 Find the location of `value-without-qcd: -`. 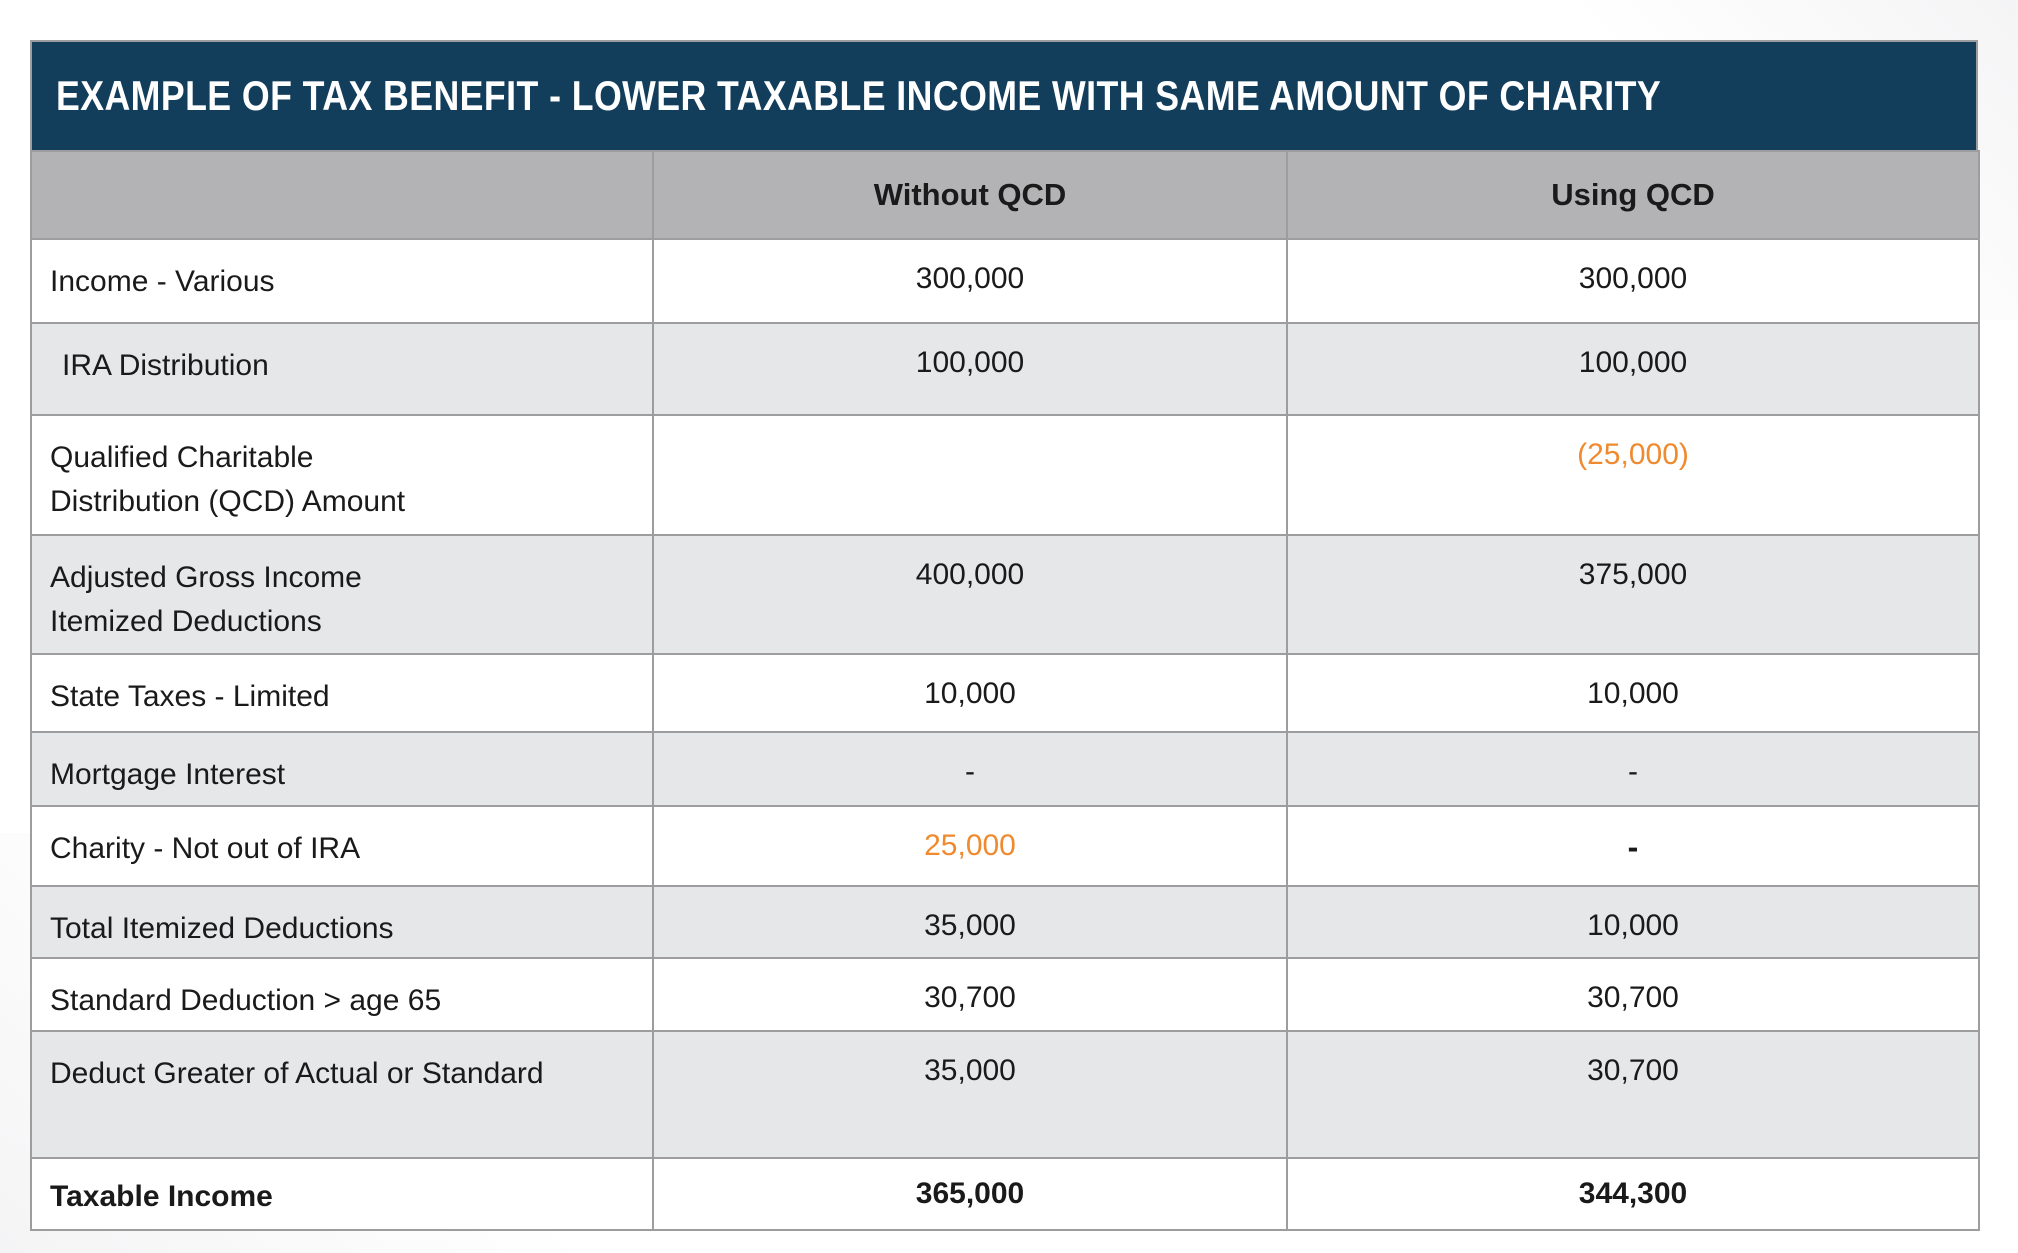

value-without-qcd: - is located at coordinates (970, 769).